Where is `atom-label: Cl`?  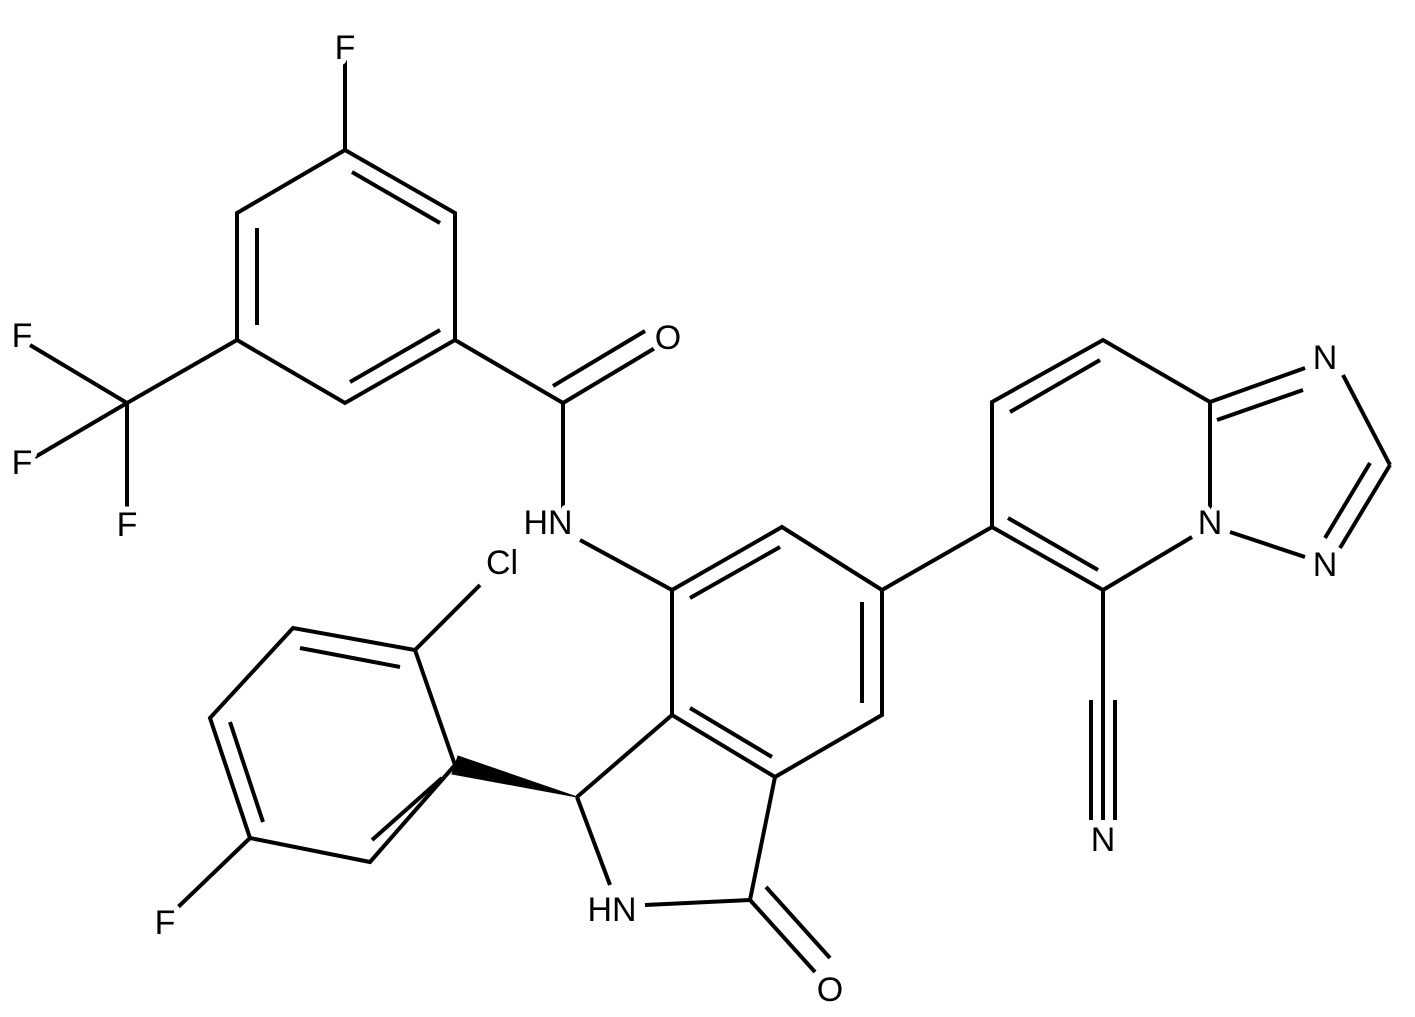 atom-label: Cl is located at coordinates (502, 563).